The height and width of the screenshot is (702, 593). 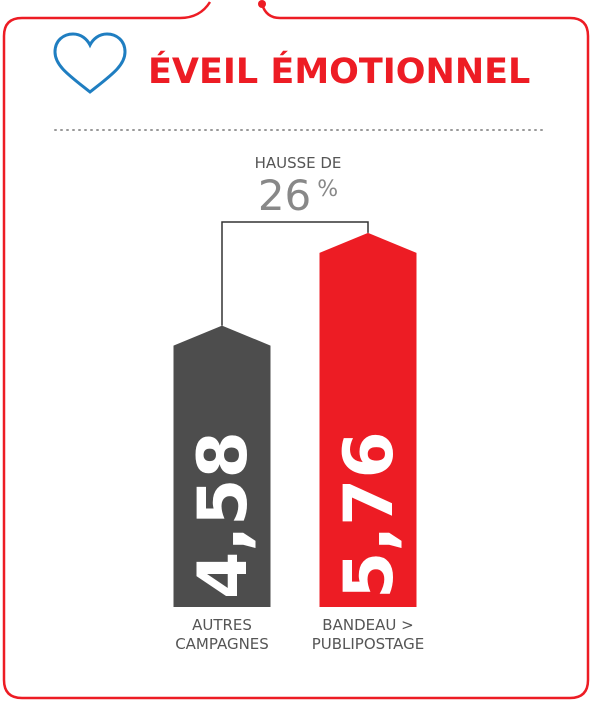 What do you see at coordinates (339, 71) in the screenshot?
I see `chart-title: ÉVEIL ÉMOTIONNEL` at bounding box center [339, 71].